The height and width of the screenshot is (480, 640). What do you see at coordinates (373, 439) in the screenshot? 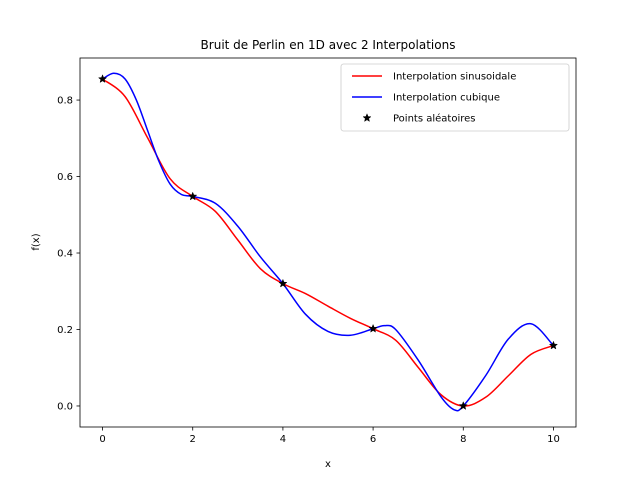
I see `x-tick-label: 6` at bounding box center [373, 439].